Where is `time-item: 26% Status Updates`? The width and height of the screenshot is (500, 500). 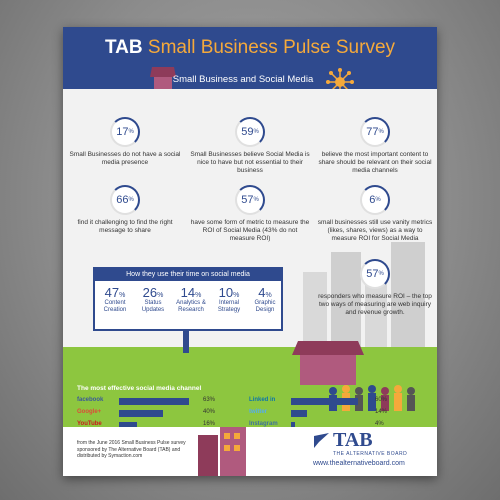
time-item: 26% Status Updates is located at coordinates (153, 299).